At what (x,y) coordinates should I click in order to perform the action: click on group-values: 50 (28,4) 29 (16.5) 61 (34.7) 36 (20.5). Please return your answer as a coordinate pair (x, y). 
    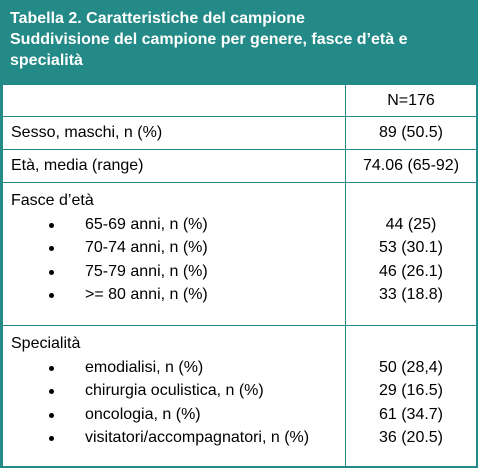
    Looking at the image, I should click on (411, 396).